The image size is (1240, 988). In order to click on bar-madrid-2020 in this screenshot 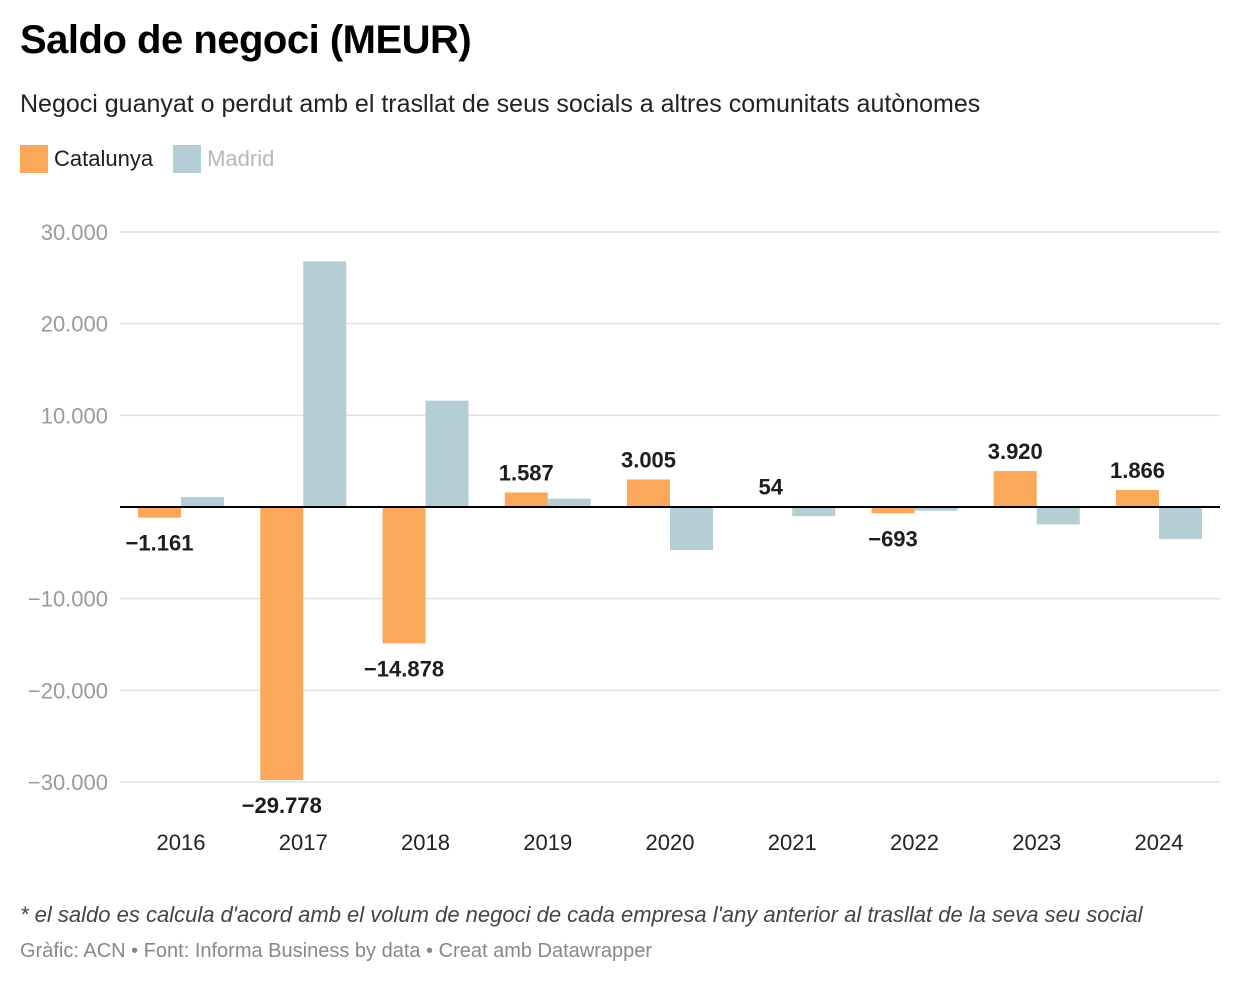, I will do `click(691, 529)`.